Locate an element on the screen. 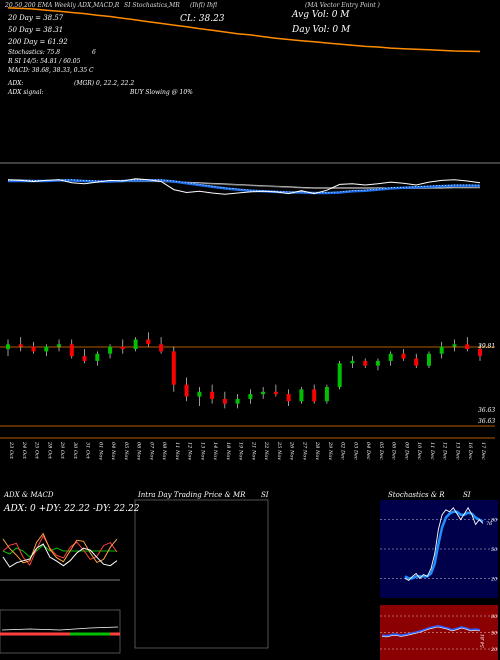 The width and height of the screenshot is (500, 660). adx-line-green is located at coordinates (59, 551).